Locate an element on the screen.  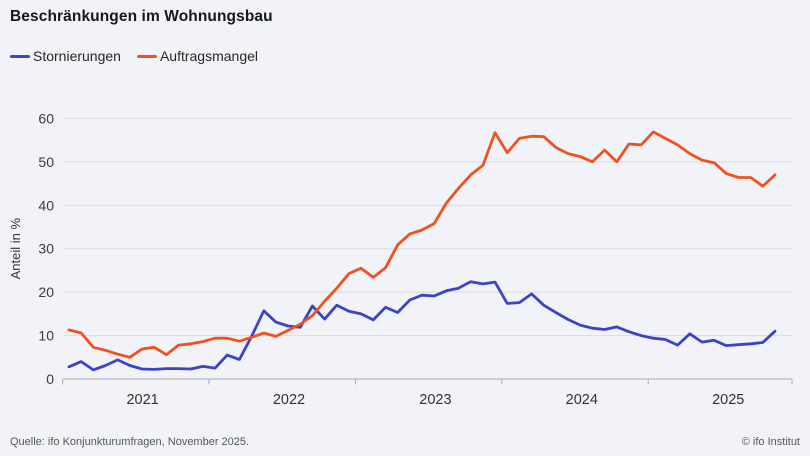
x-tick-label: 2025 is located at coordinates (728, 400).